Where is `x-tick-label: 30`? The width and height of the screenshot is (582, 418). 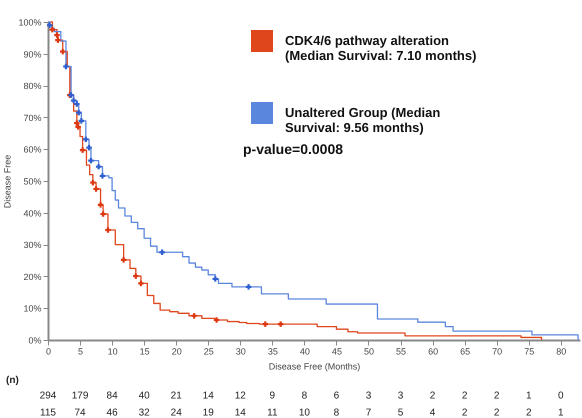 x-tick-label: 30 is located at coordinates (241, 351).